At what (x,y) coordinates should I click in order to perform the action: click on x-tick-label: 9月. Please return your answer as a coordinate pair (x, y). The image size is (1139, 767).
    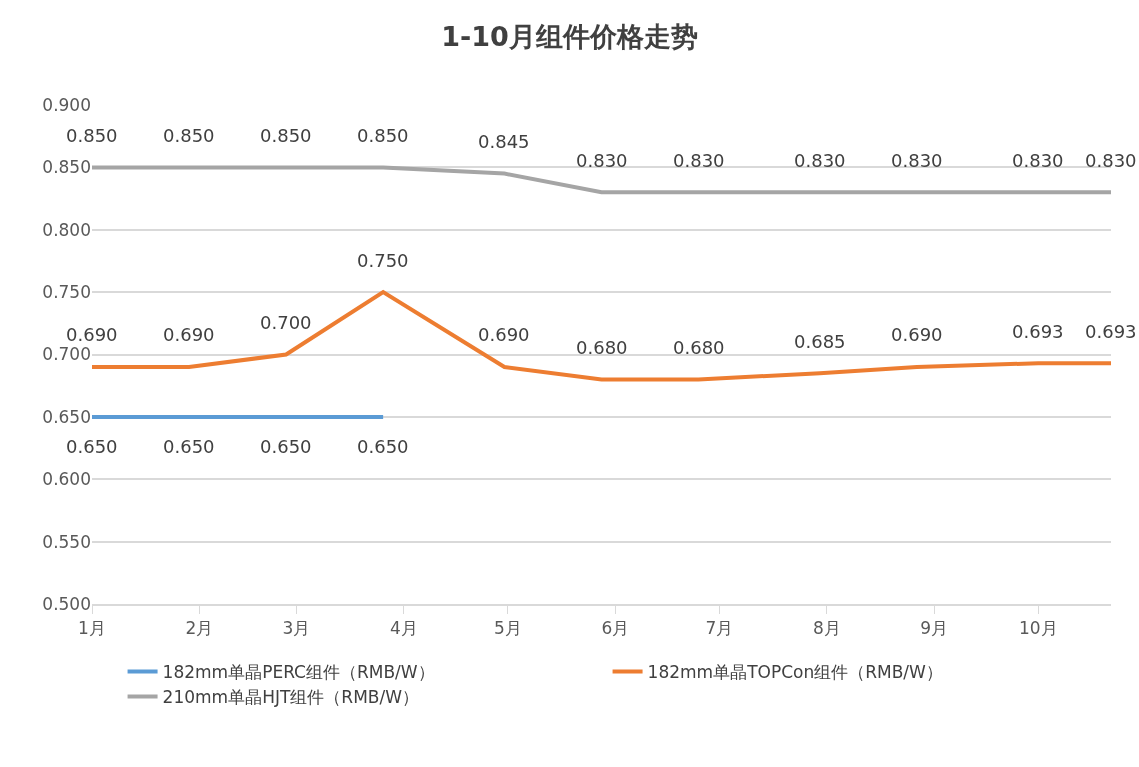
    Looking at the image, I should click on (934, 628).